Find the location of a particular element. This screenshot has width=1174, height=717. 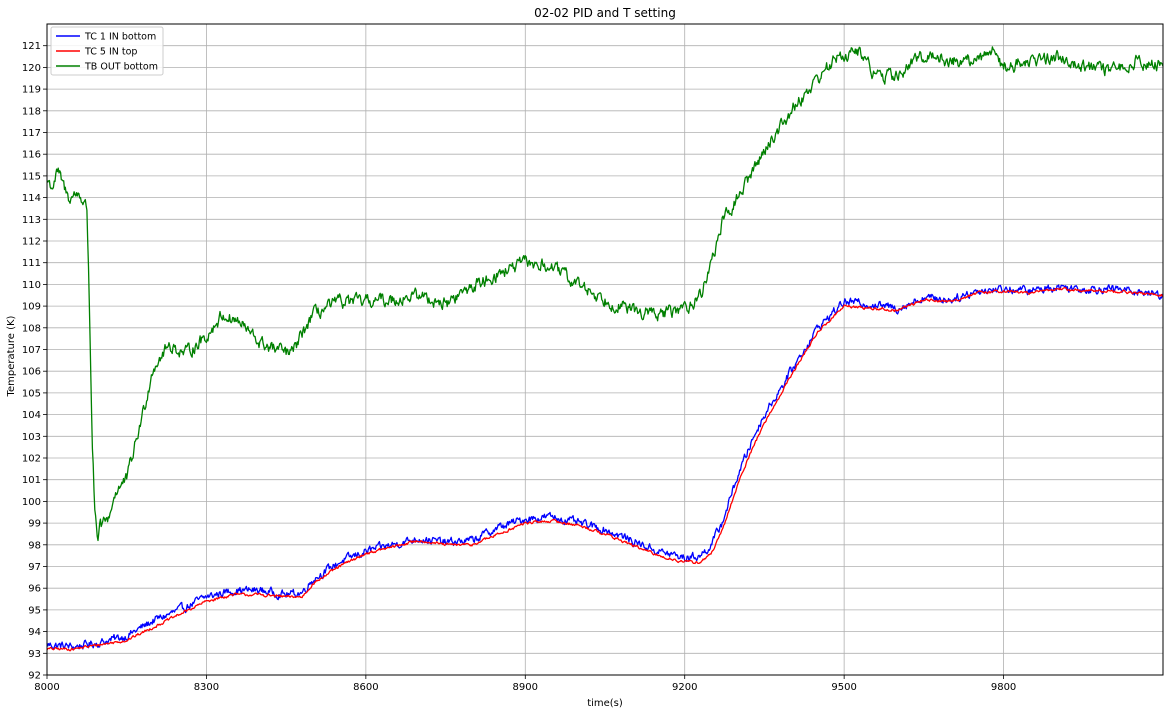

y-tick-label: 108 is located at coordinates (31, 328).